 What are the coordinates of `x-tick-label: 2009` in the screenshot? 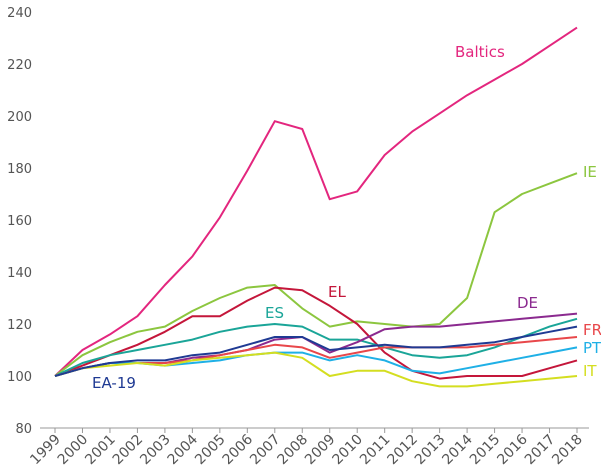 It's located at (320, 450).